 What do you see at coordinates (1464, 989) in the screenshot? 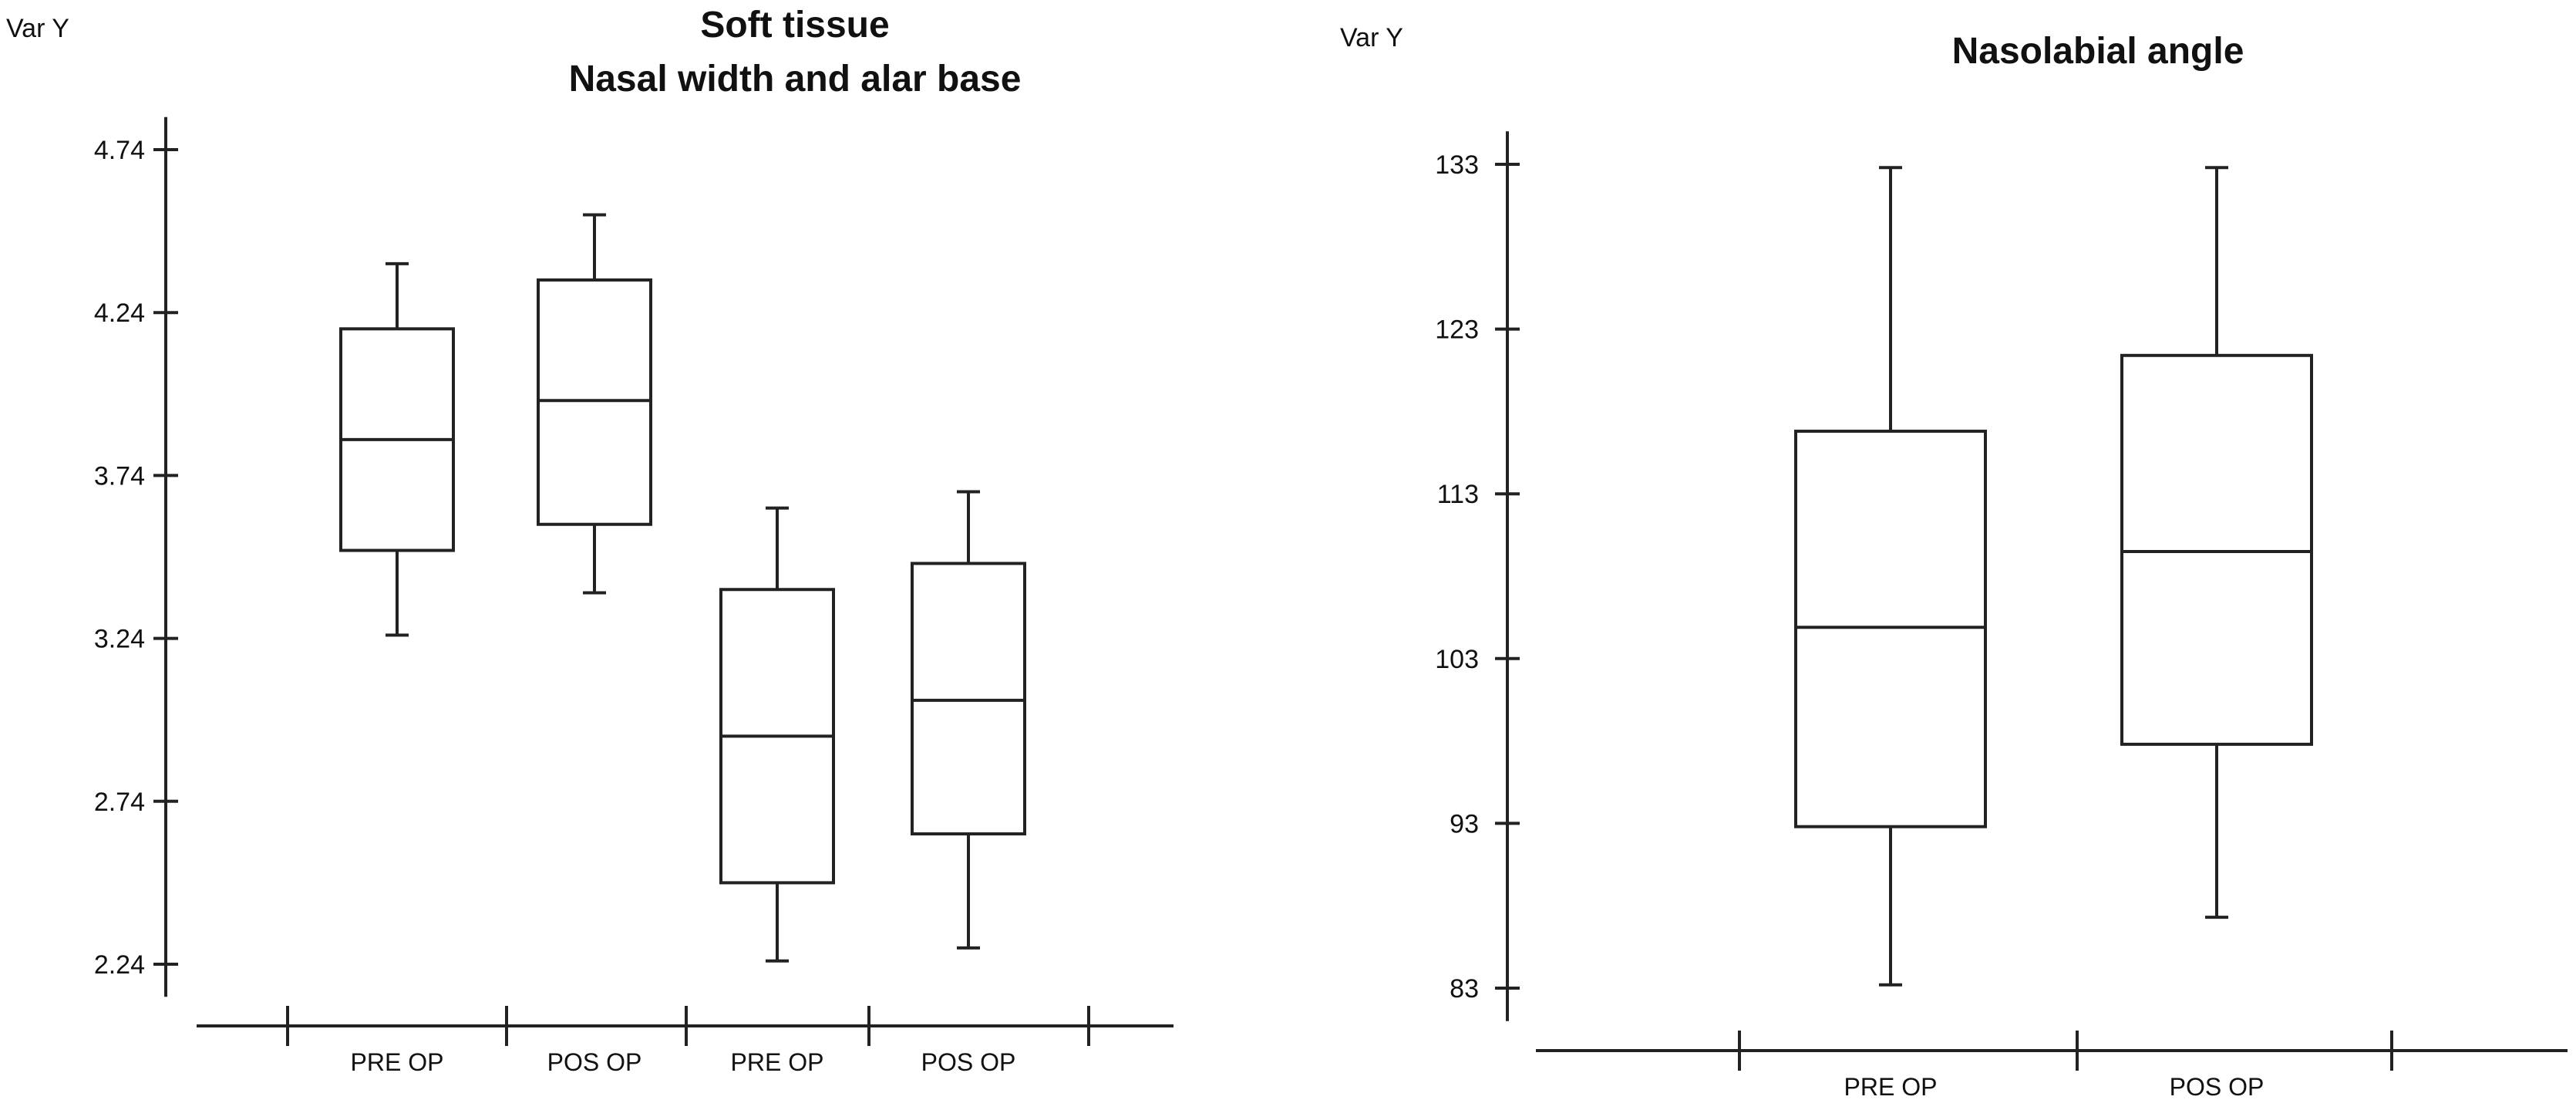
I see `y-tick-label: 83` at bounding box center [1464, 989].